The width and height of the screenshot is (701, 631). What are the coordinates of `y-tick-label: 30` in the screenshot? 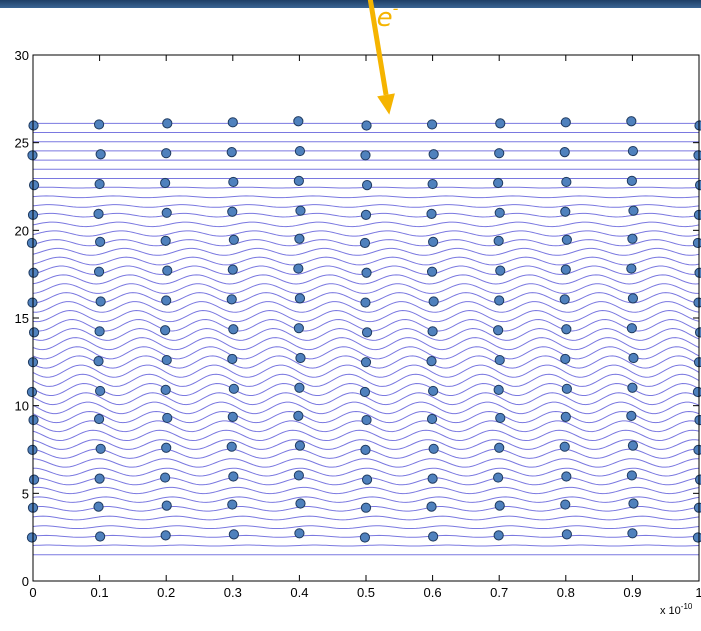 It's located at (22, 55).